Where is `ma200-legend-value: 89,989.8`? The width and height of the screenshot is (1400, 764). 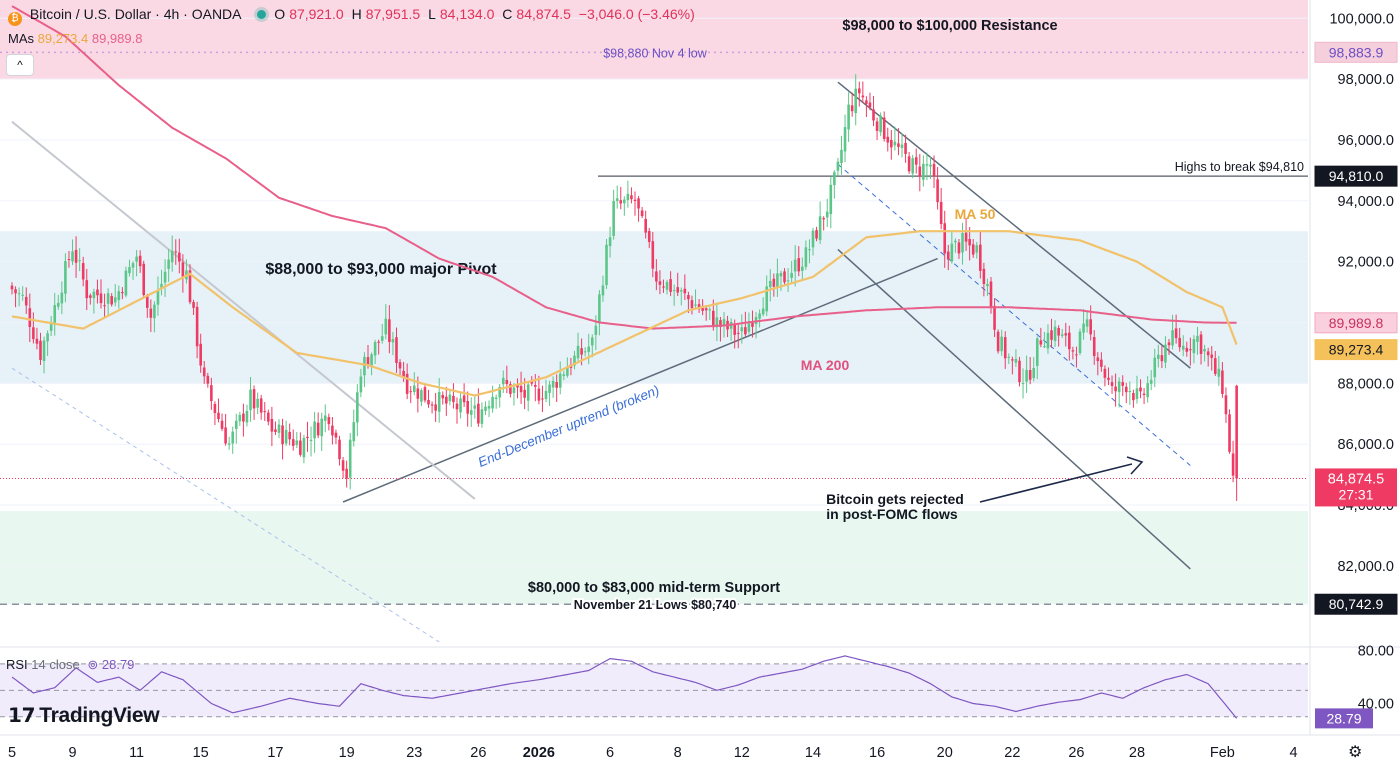 ma200-legend-value: 89,989.8 is located at coordinates (117, 38).